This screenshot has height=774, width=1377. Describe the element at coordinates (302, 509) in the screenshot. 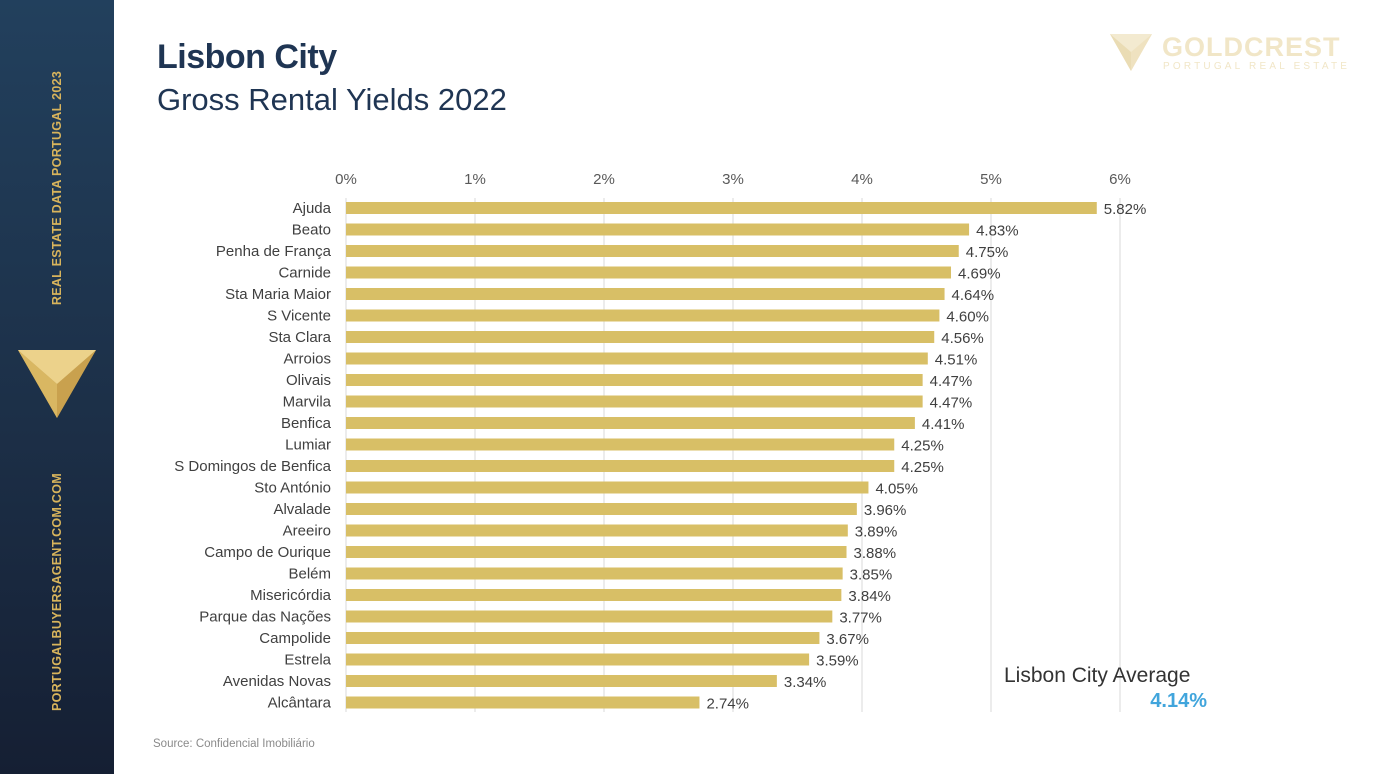

I see `category-label: Alvalade` at that location.